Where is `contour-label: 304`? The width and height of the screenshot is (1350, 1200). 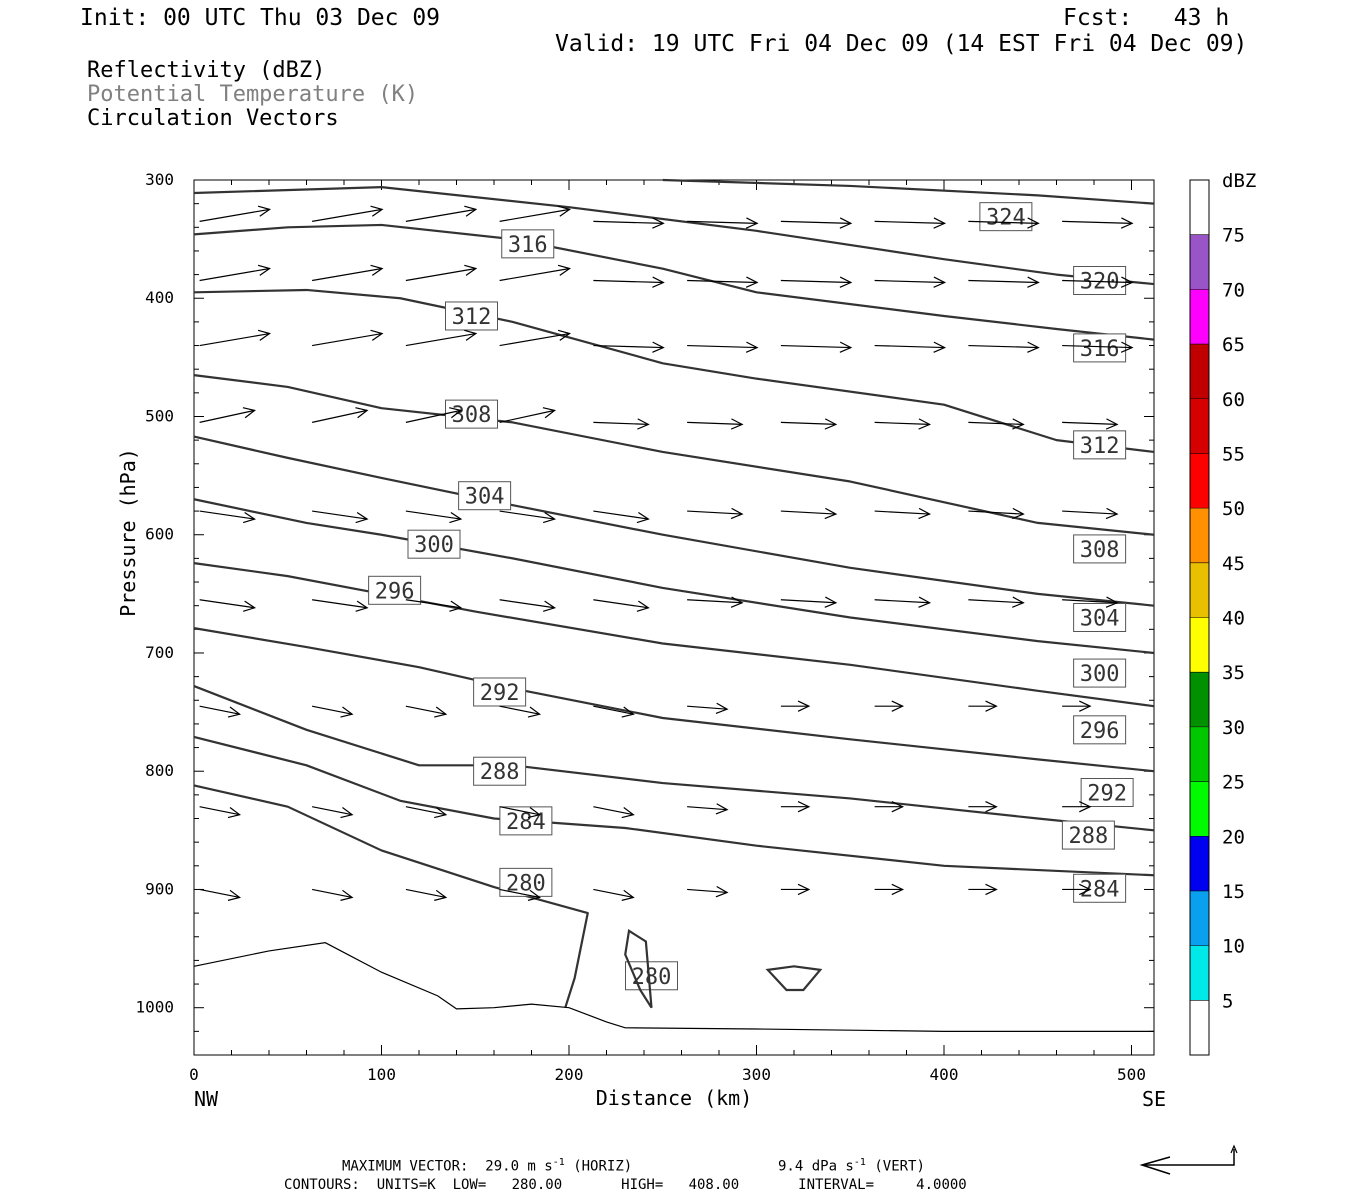 contour-label: 304 is located at coordinates (485, 497).